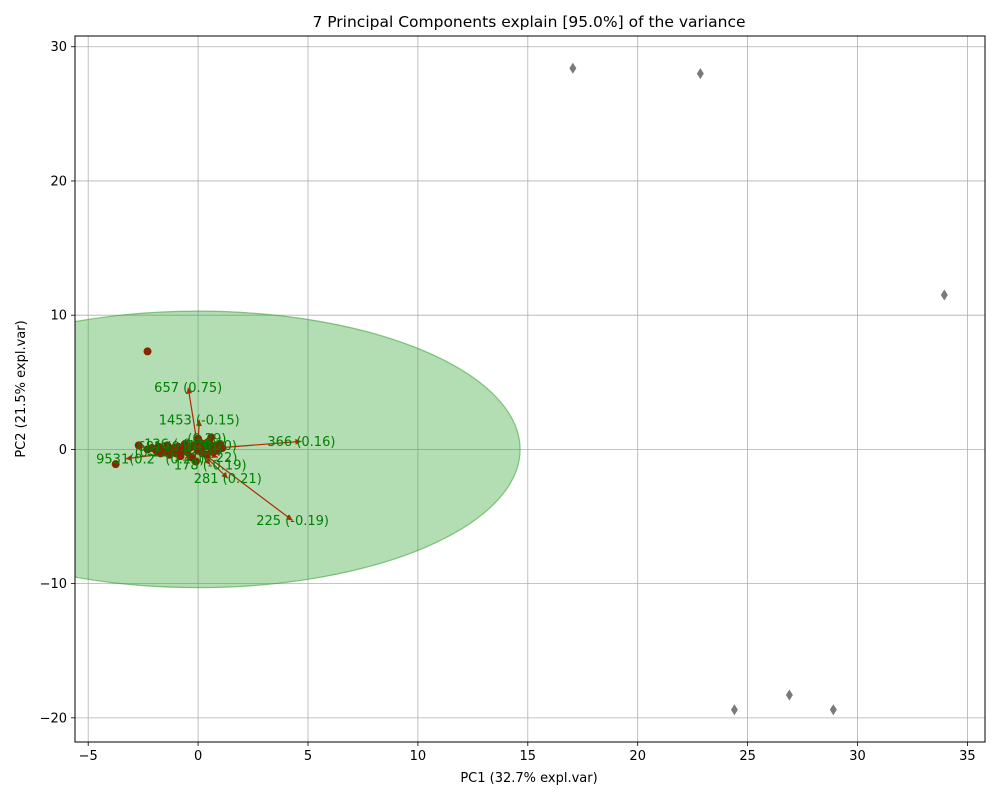 Image resolution: width=1000 pixels, height=804 pixels. What do you see at coordinates (637, 756) in the screenshot?
I see `x-tick-label: 20` at bounding box center [637, 756].